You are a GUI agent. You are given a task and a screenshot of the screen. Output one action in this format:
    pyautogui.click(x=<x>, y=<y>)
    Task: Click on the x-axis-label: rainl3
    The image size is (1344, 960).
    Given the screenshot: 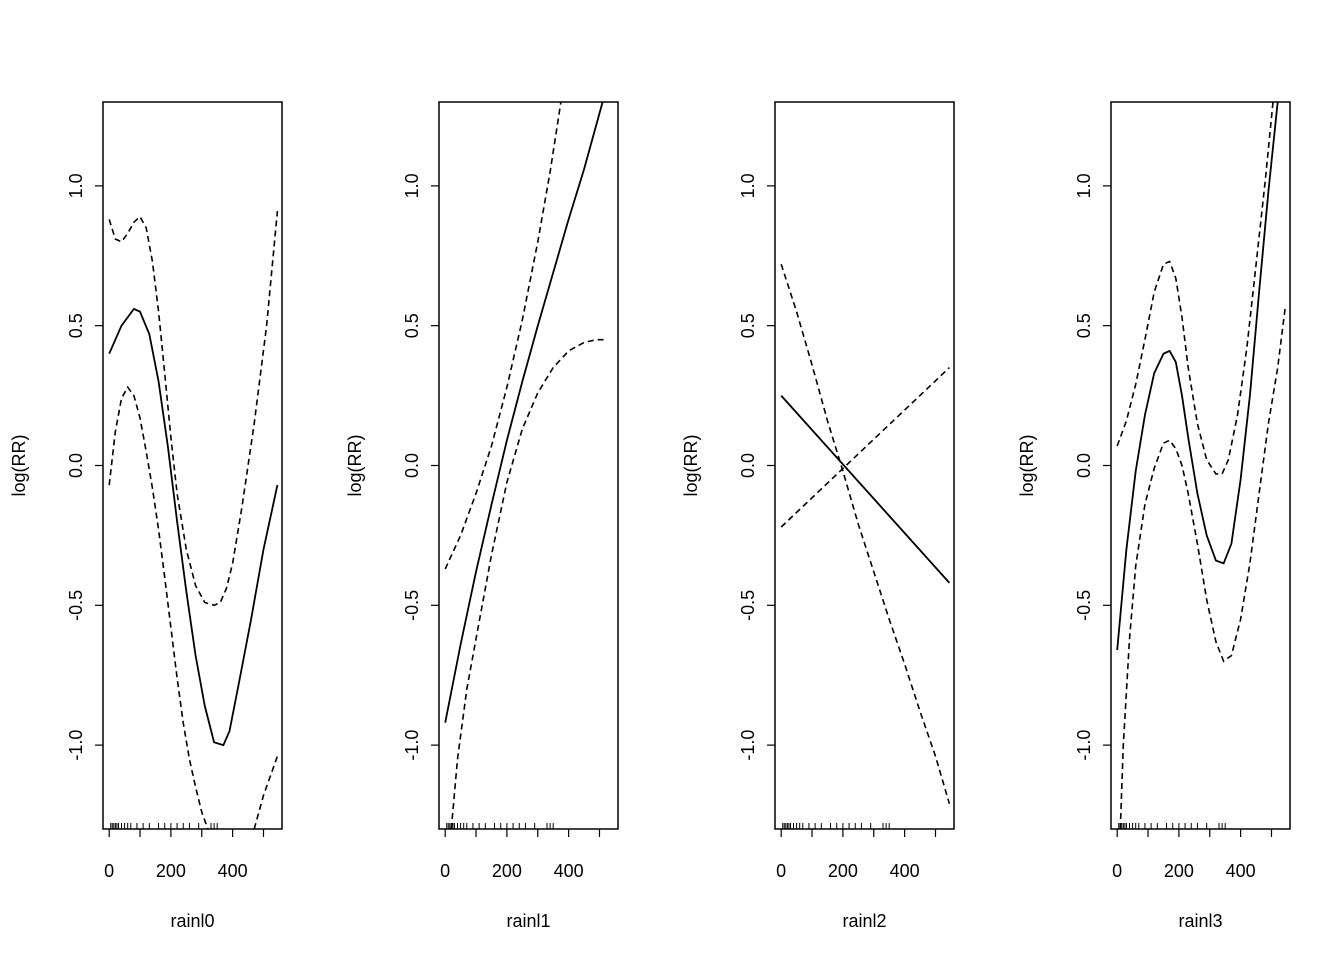 What is the action you would take?
    pyautogui.click(x=1200, y=921)
    